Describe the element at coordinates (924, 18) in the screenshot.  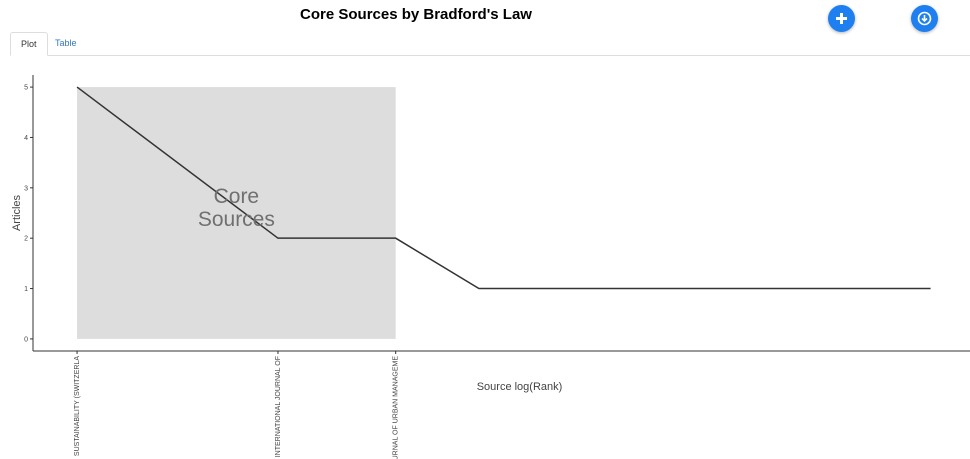
I see `download-button` at that location.